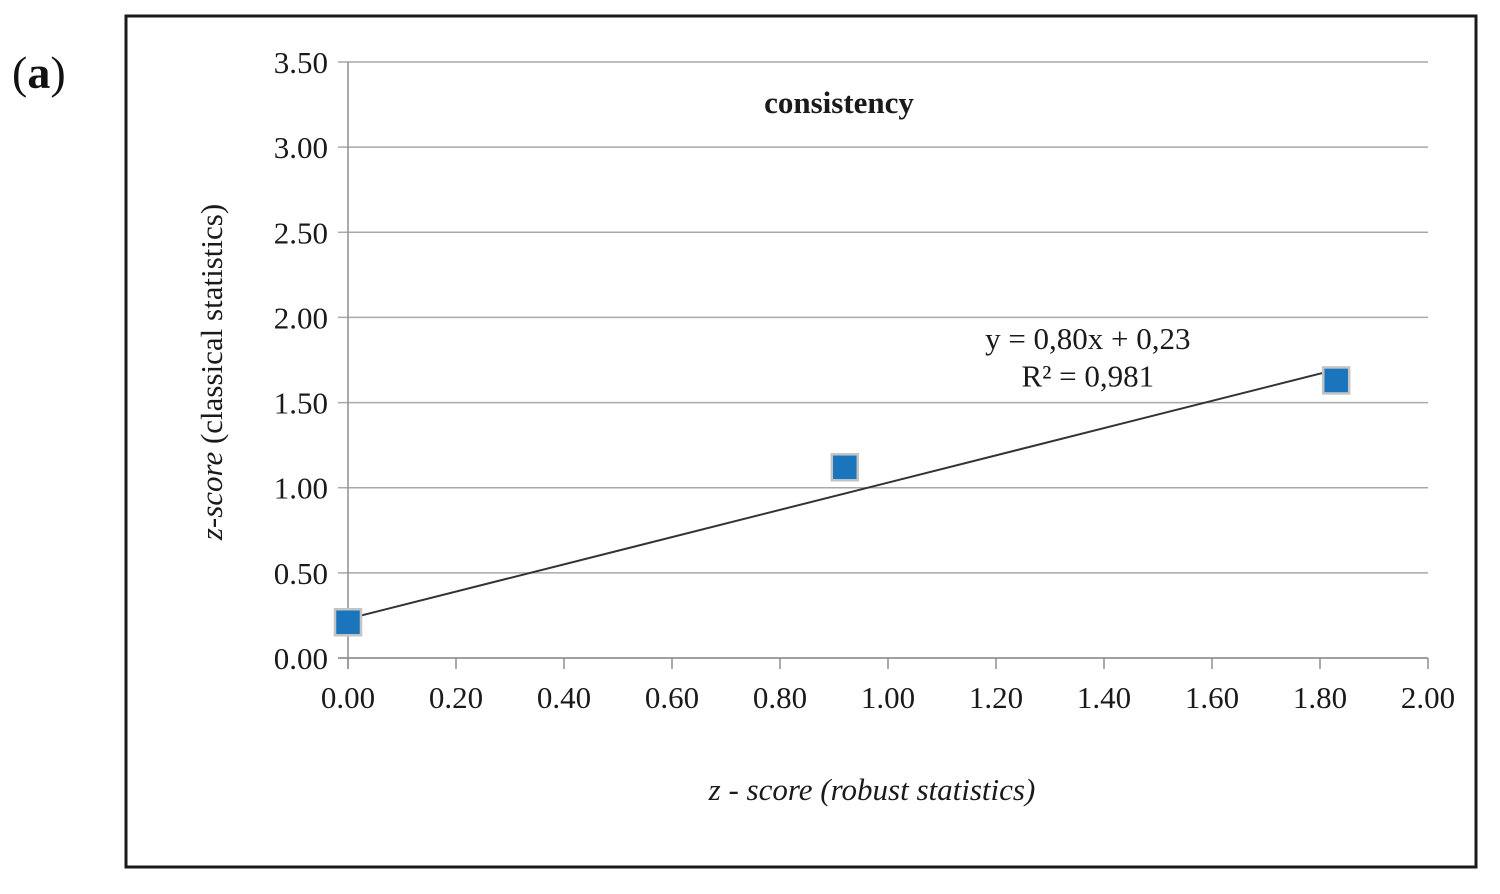 Image resolution: width=1500 pixels, height=894 pixels. What do you see at coordinates (1087, 375) in the screenshot?
I see `r-squared-label: R² = 0,981` at bounding box center [1087, 375].